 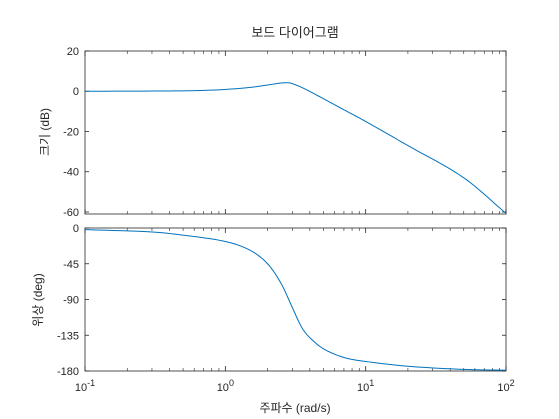 I want to click on x-tick-label: 10⁻¹, so click(x=85, y=386).